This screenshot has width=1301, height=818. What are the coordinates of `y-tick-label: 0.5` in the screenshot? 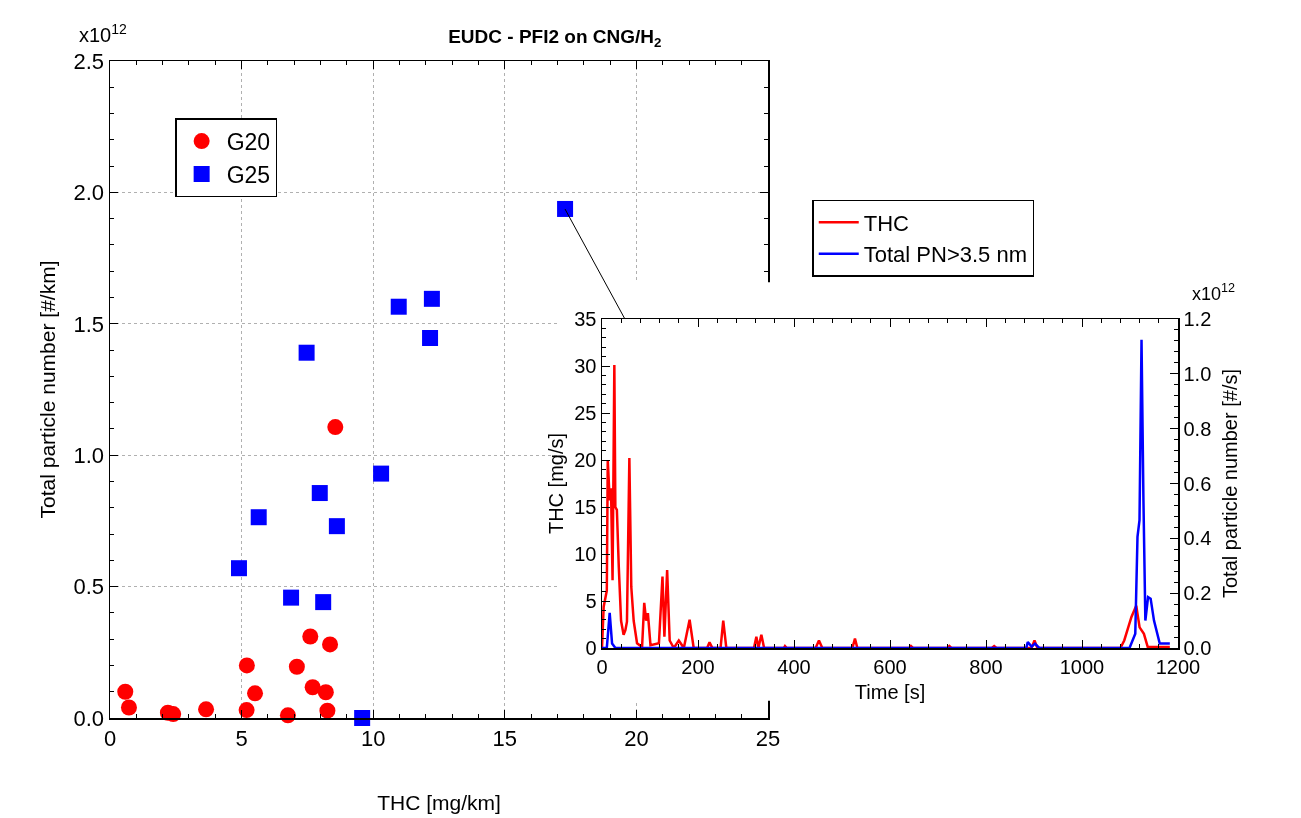 It's located at (89, 587).